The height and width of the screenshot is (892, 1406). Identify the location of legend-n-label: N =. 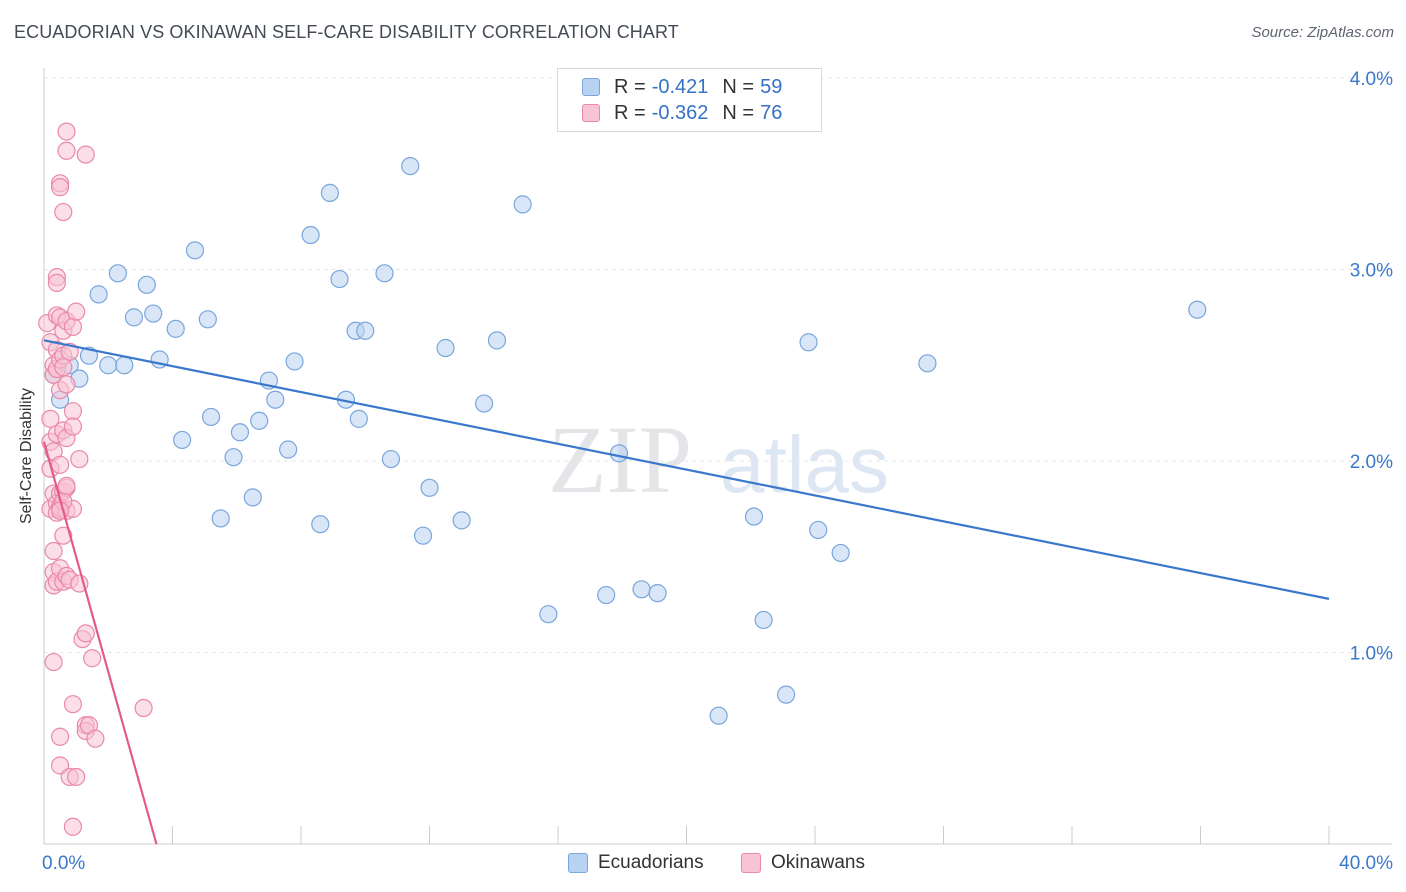
(738, 112).